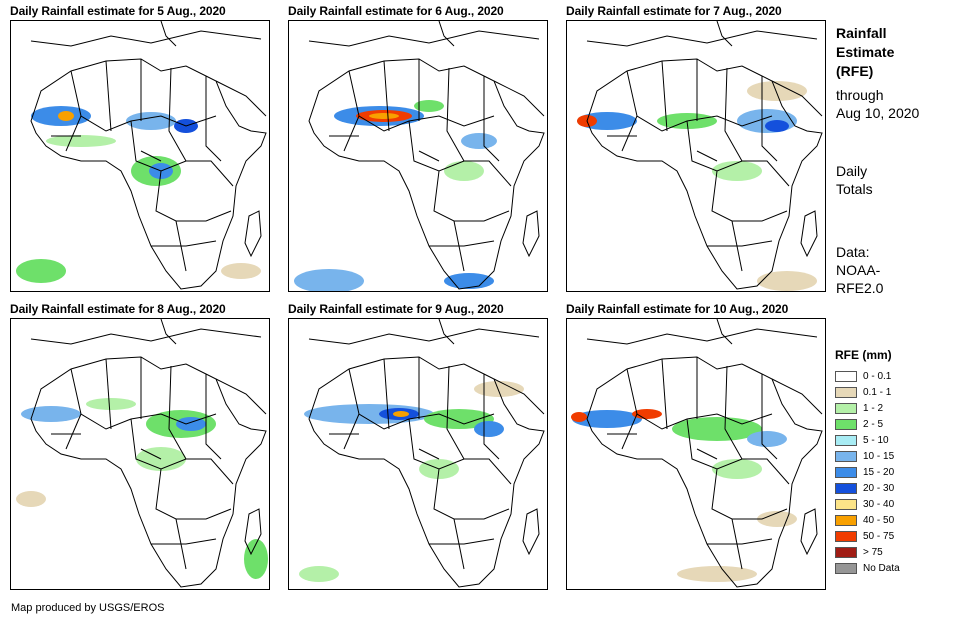  I want to click on through-date: Aug 10, 2020, so click(878, 113).